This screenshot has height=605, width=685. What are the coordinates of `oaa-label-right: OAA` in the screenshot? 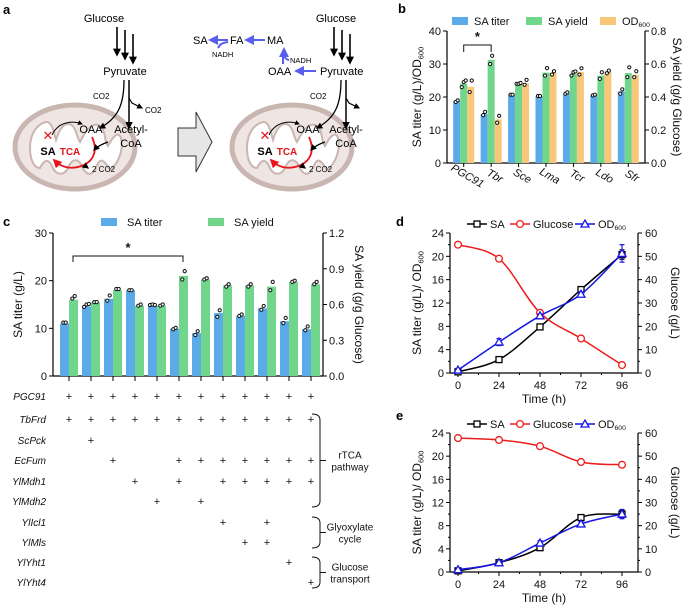 It's located at (308, 130).